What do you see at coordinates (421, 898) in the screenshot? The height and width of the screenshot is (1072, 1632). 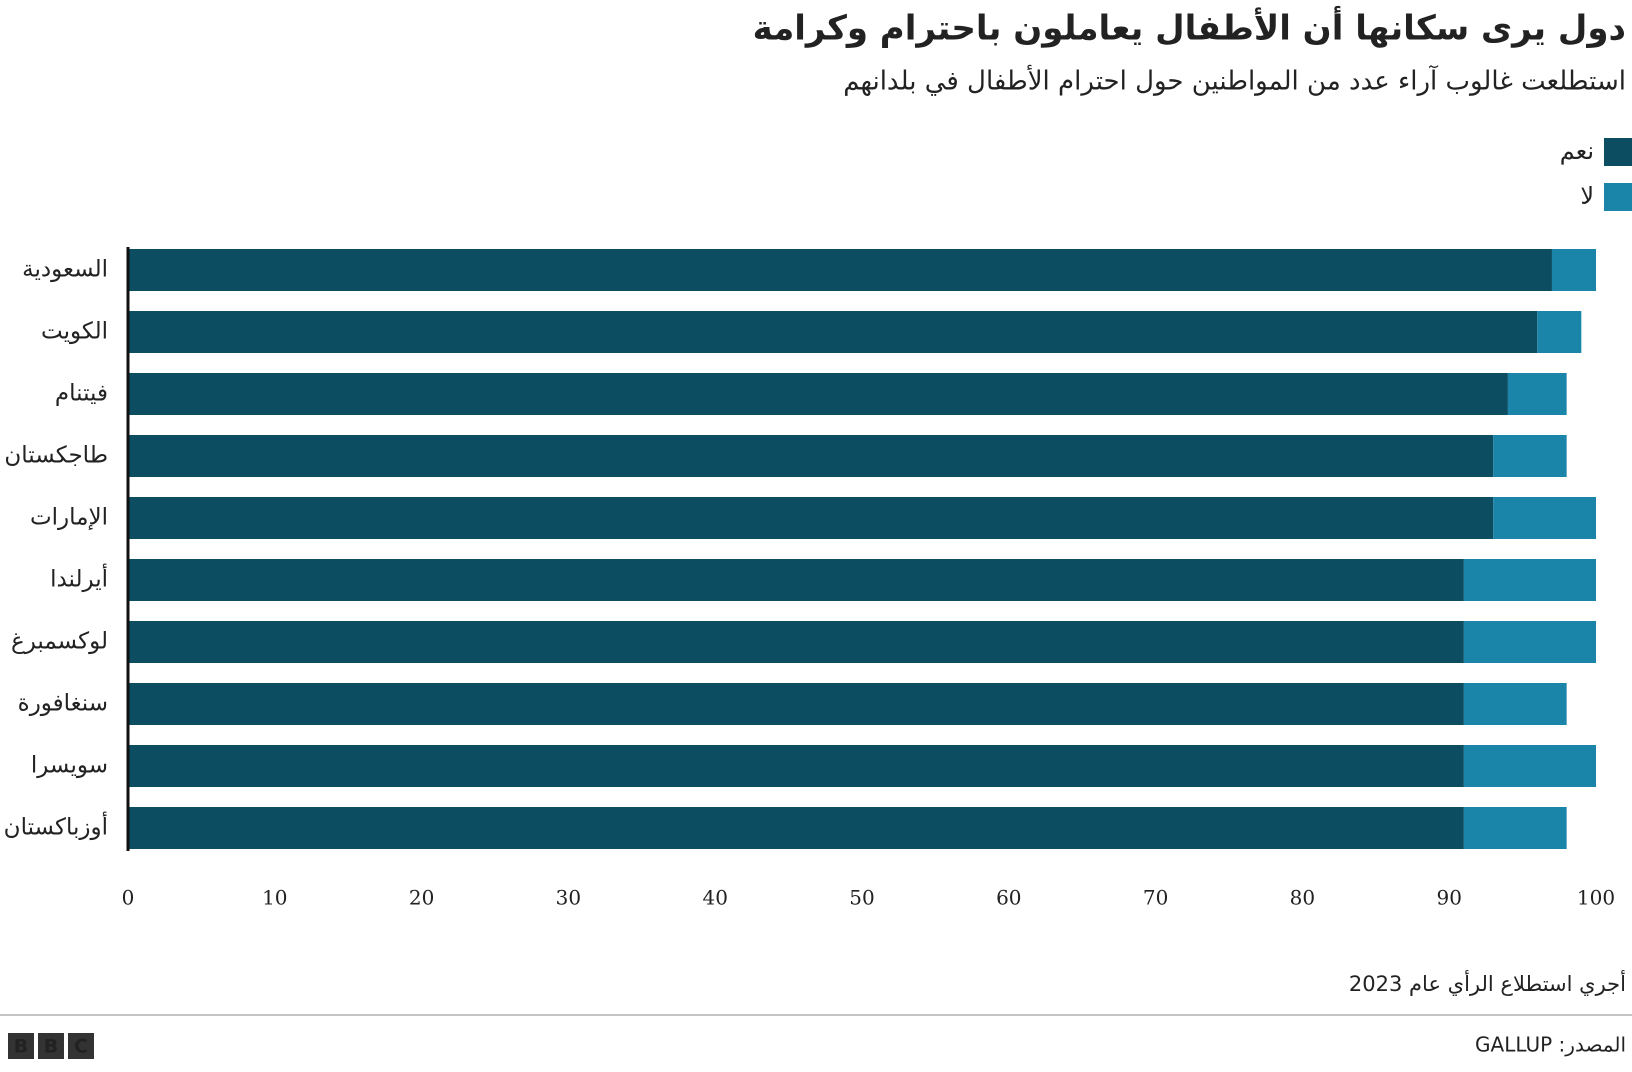 I see `x-tick-label: 20` at bounding box center [421, 898].